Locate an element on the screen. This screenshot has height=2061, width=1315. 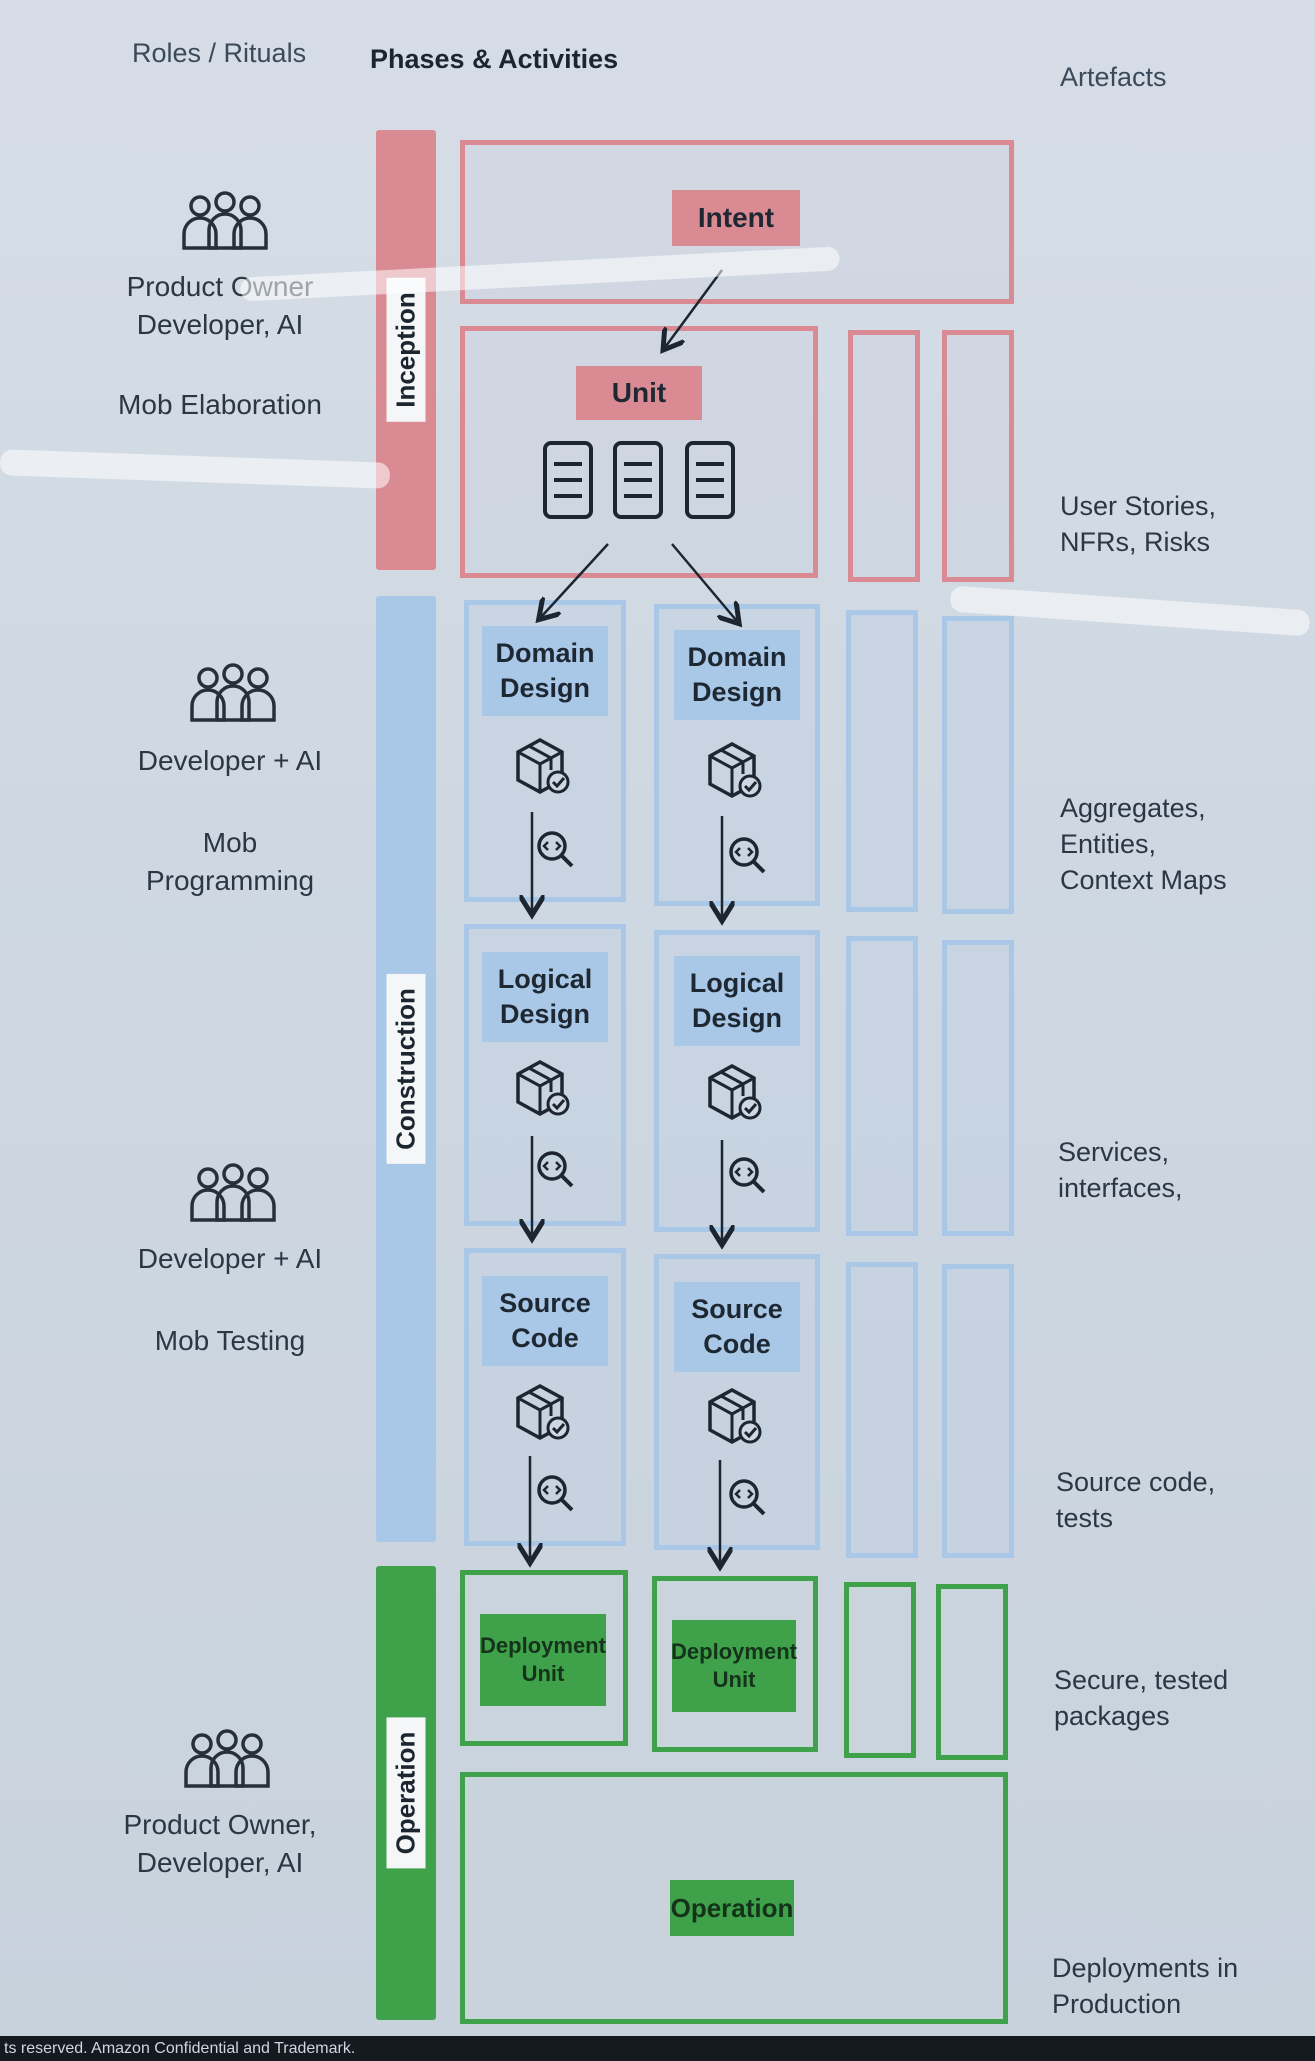
inception-bar: Inception is located at coordinates (406, 350).